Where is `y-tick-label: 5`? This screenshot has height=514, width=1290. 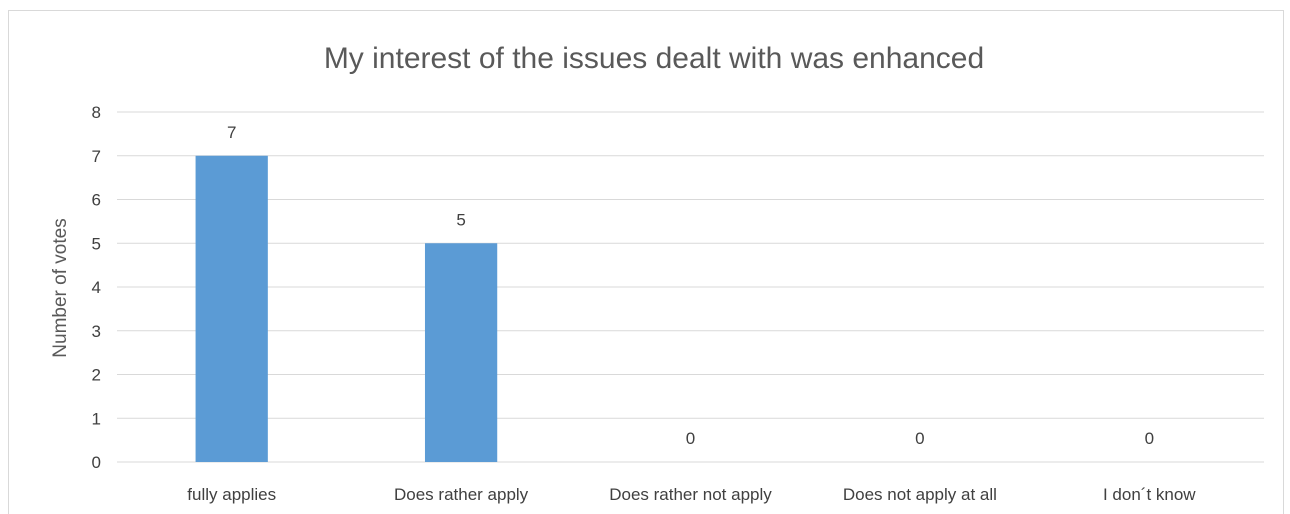 y-tick-label: 5 is located at coordinates (96, 243).